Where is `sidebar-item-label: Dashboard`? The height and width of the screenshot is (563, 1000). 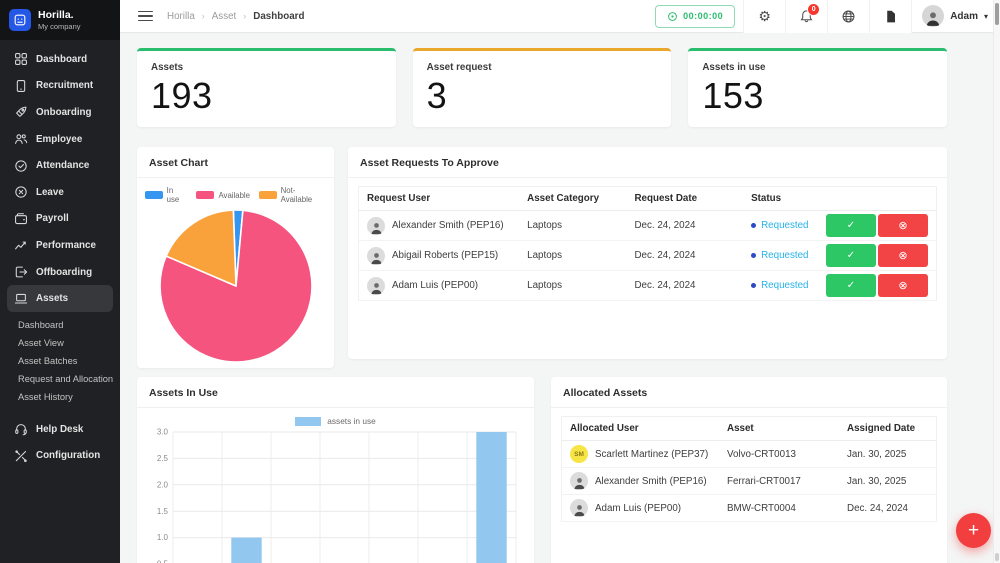 sidebar-item-label: Dashboard is located at coordinates (62, 59).